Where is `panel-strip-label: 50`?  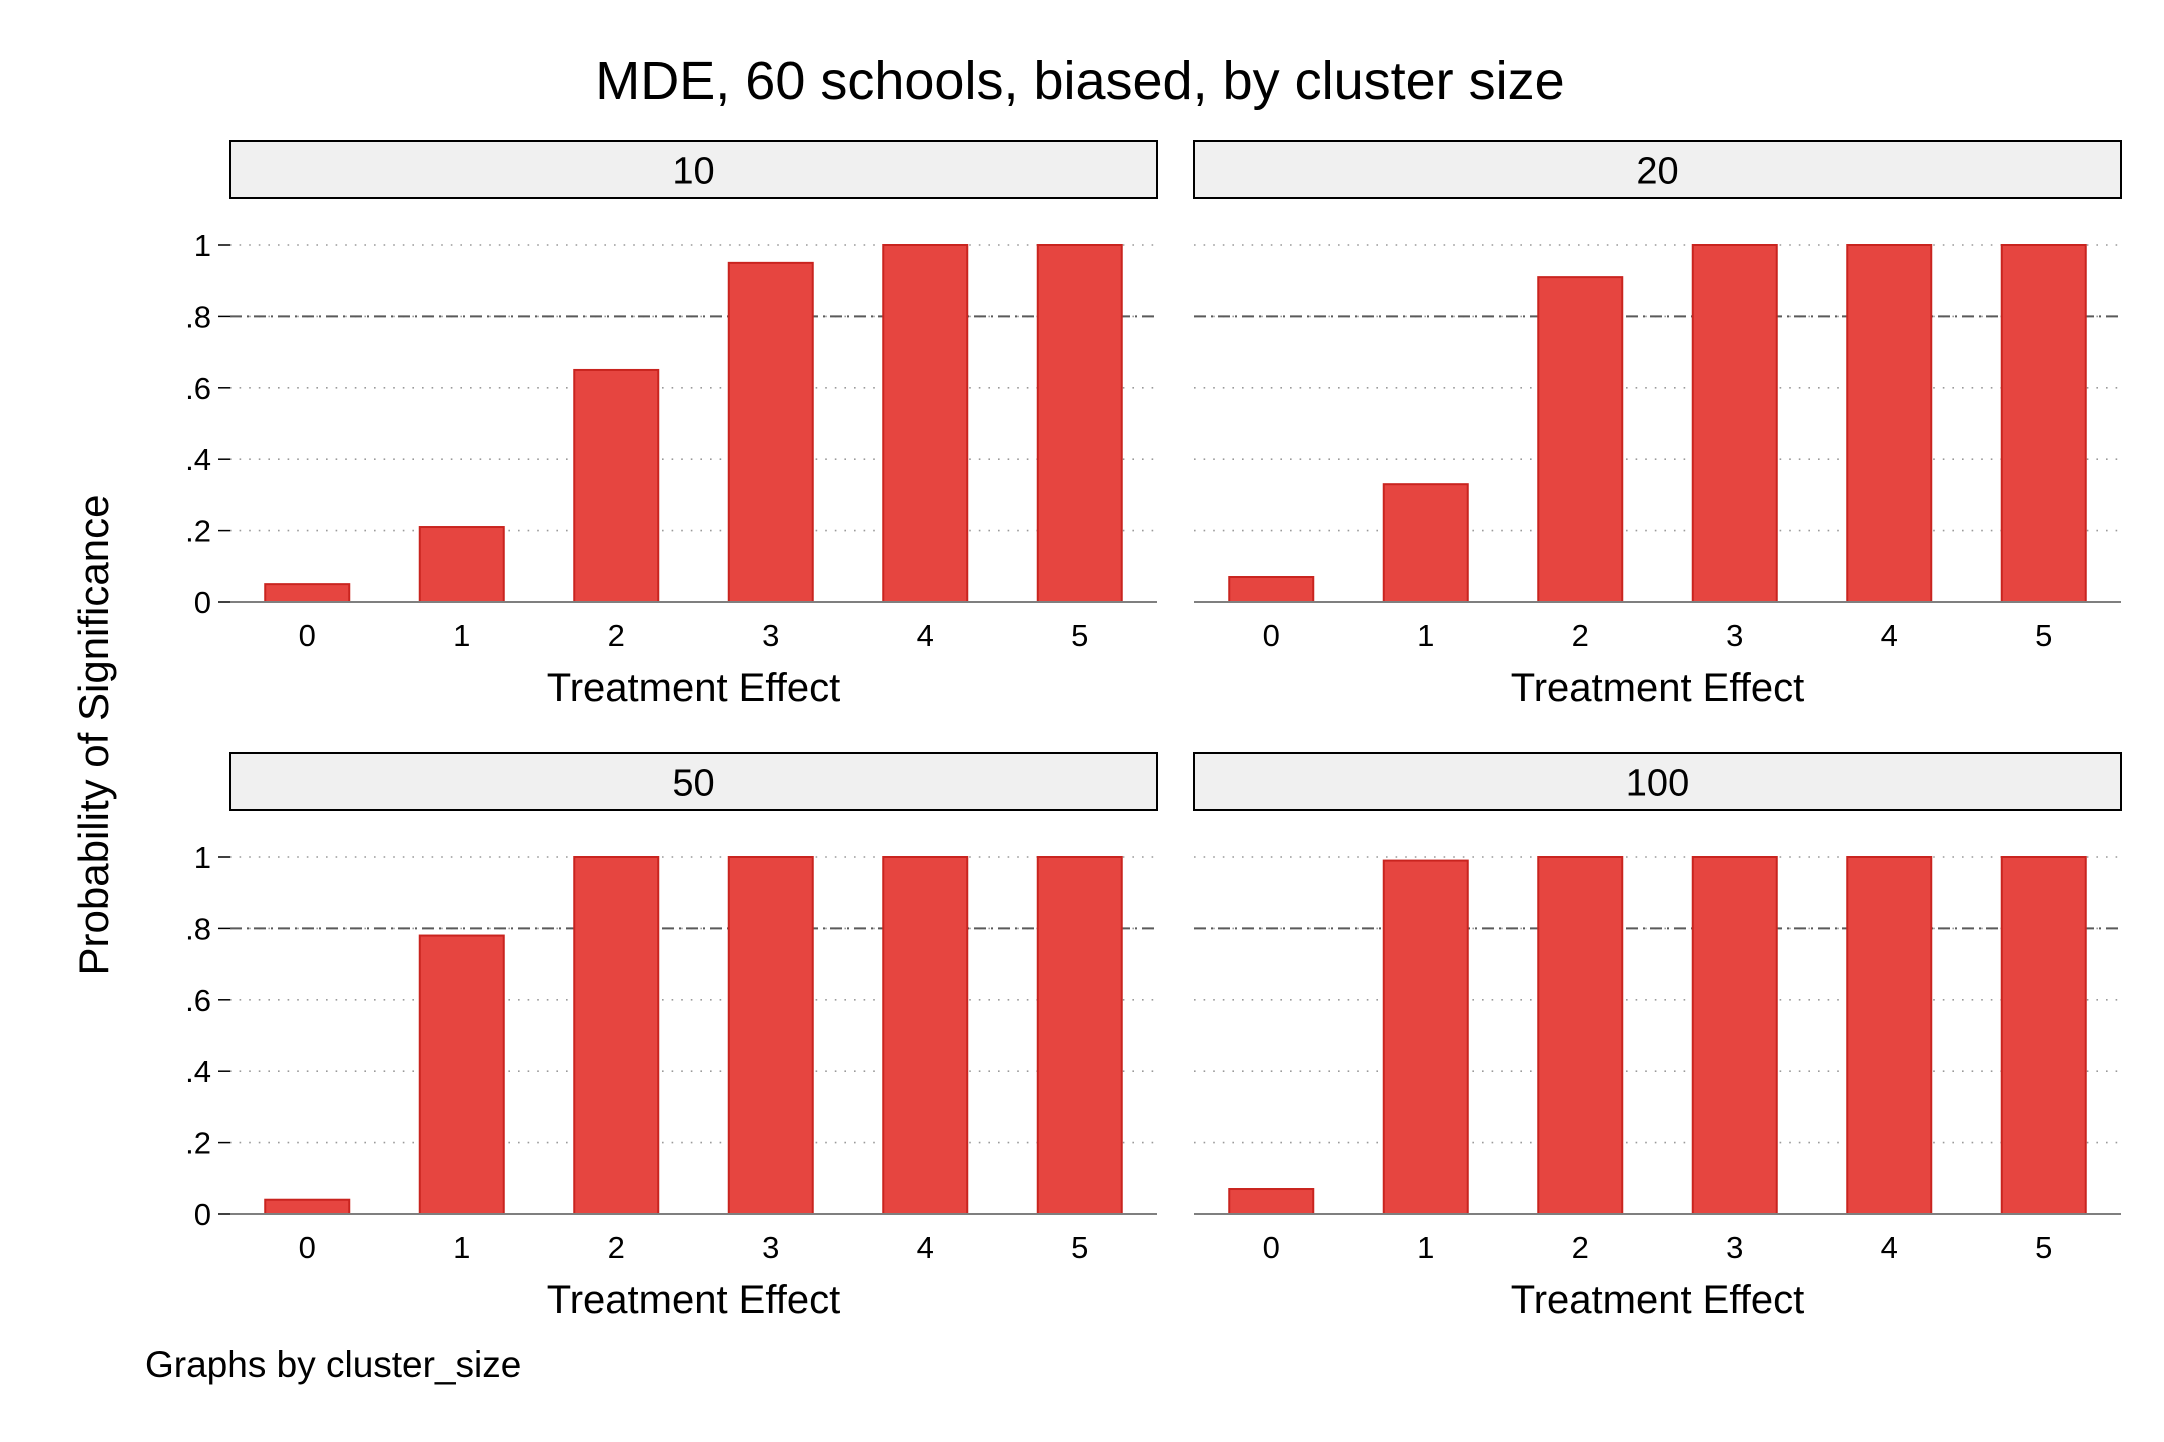
panel-strip-label: 50 is located at coordinates (693, 784).